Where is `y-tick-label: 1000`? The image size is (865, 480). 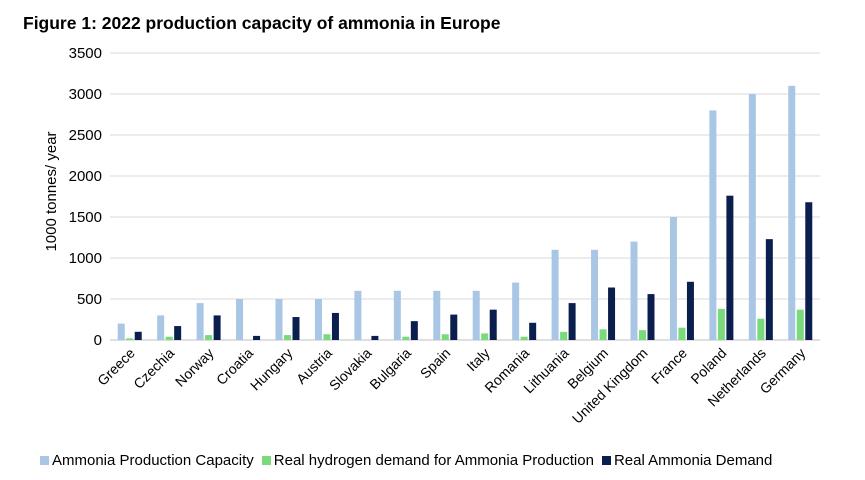 y-tick-label: 1000 is located at coordinates (85, 258).